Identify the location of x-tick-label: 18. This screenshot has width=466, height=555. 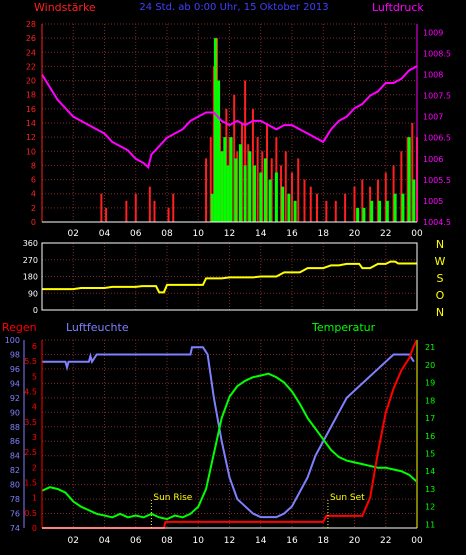
(324, 541).